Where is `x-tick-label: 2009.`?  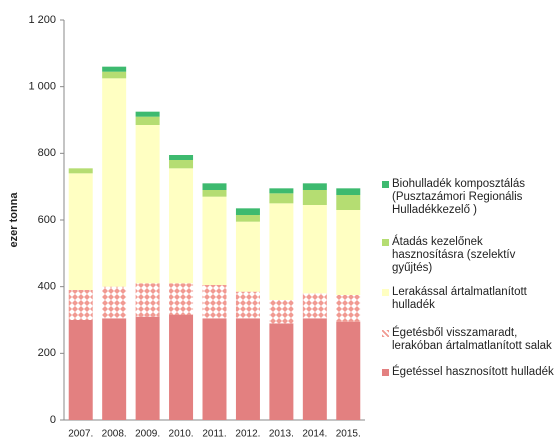
x-tick-label: 2009. is located at coordinates (147, 434).